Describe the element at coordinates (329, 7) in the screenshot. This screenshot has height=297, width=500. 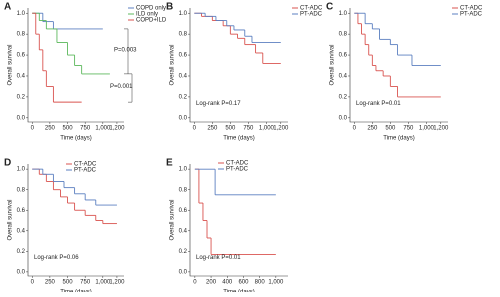
I see `panel-letter: C` at that location.